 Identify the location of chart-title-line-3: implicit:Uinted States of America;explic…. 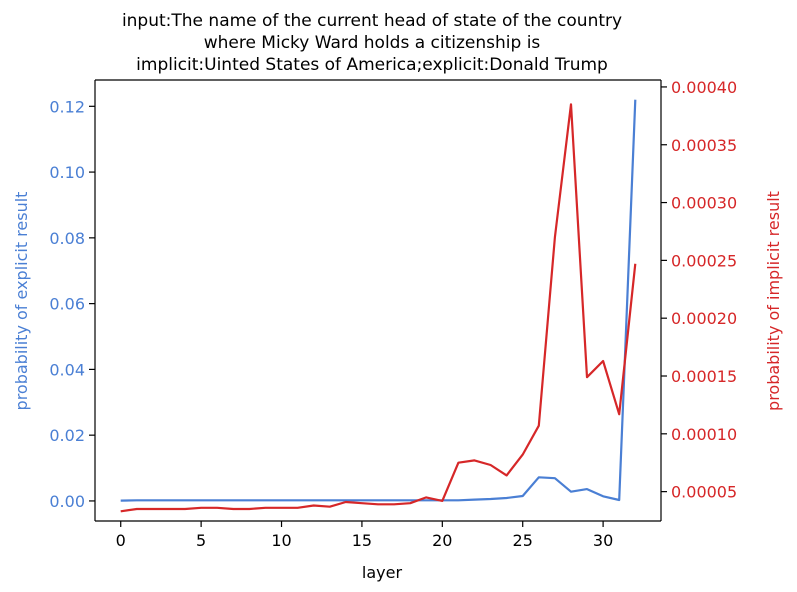
(372, 65).